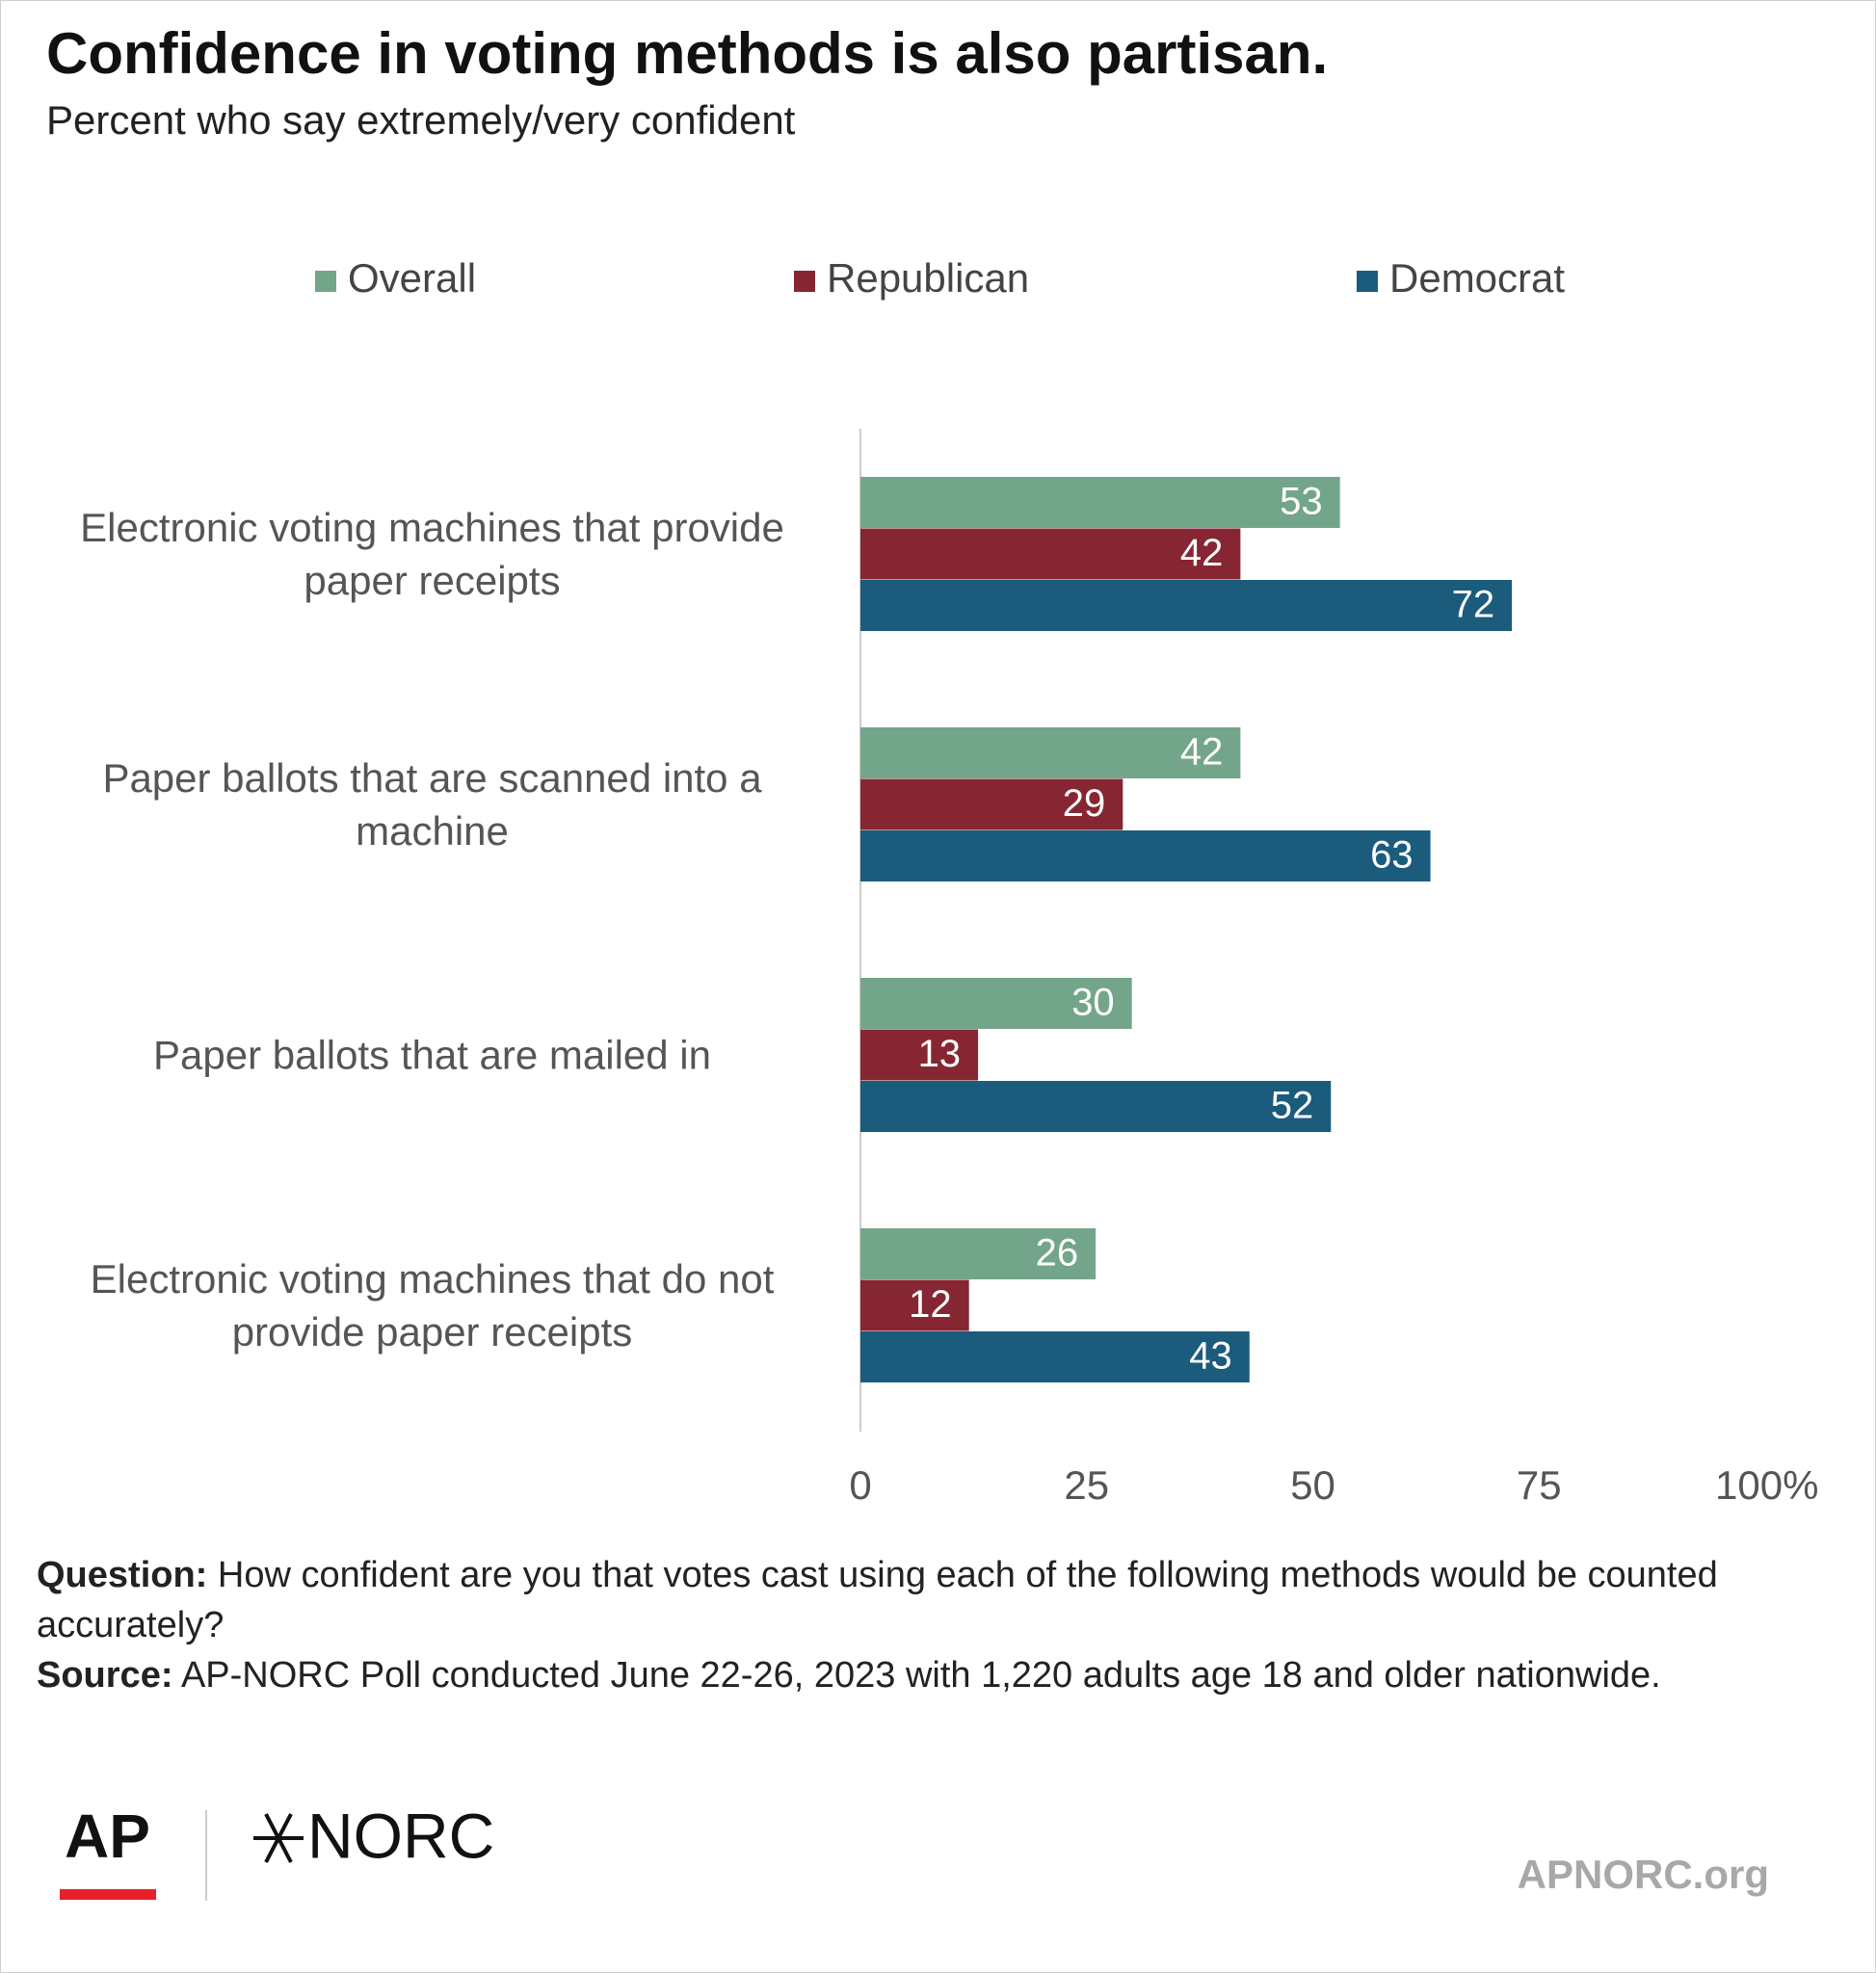 Image resolution: width=1876 pixels, height=1973 pixels. I want to click on norc-logo: NORC, so click(401, 1835).